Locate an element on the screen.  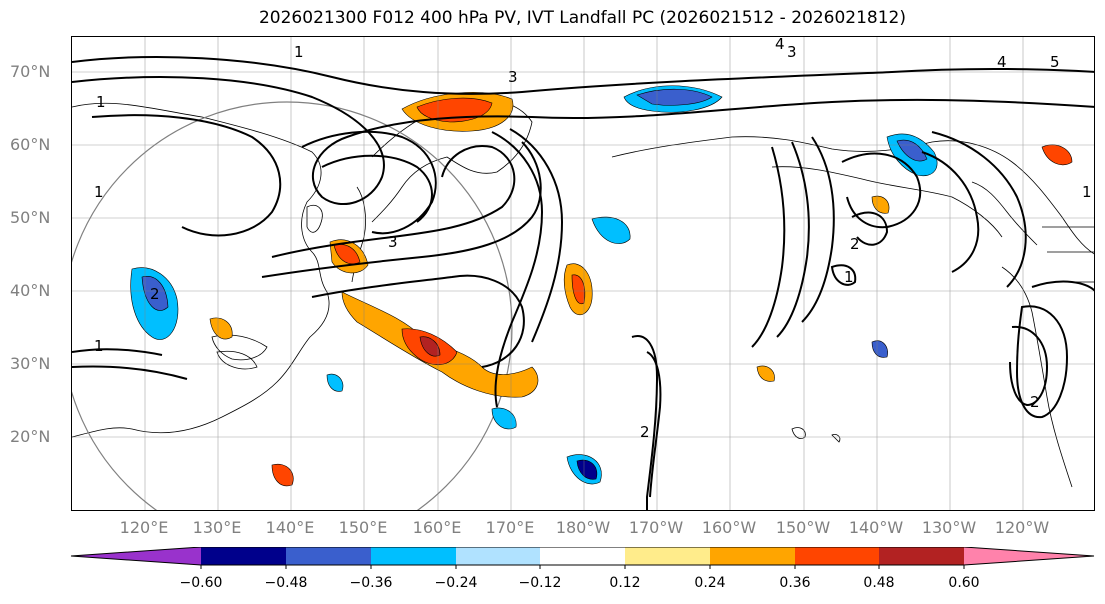
colorbar-tick-label: −0.60 is located at coordinates (201, 583).